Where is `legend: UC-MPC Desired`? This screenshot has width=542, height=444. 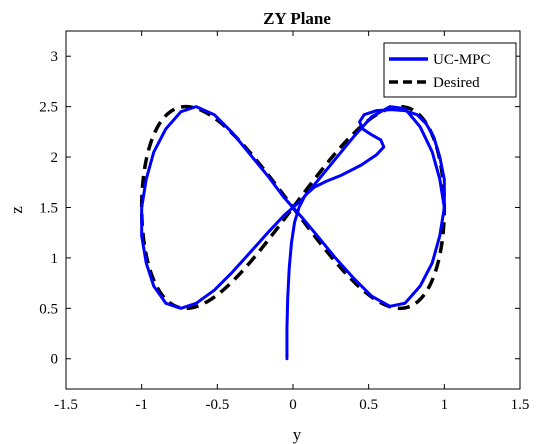 legend: UC-MPC Desired is located at coordinates (450, 70).